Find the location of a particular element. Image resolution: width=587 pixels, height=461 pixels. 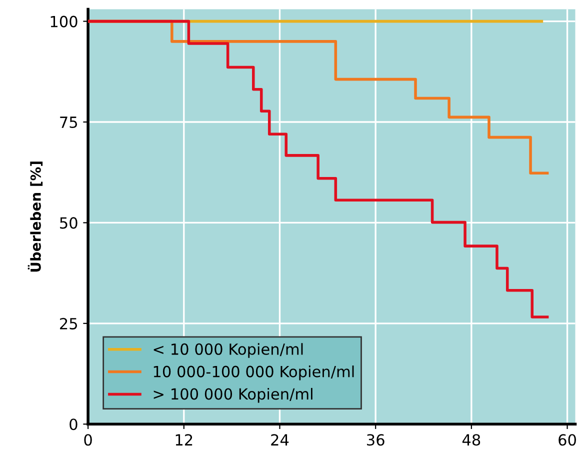

y-tick-label: 25 is located at coordinates (68, 324).